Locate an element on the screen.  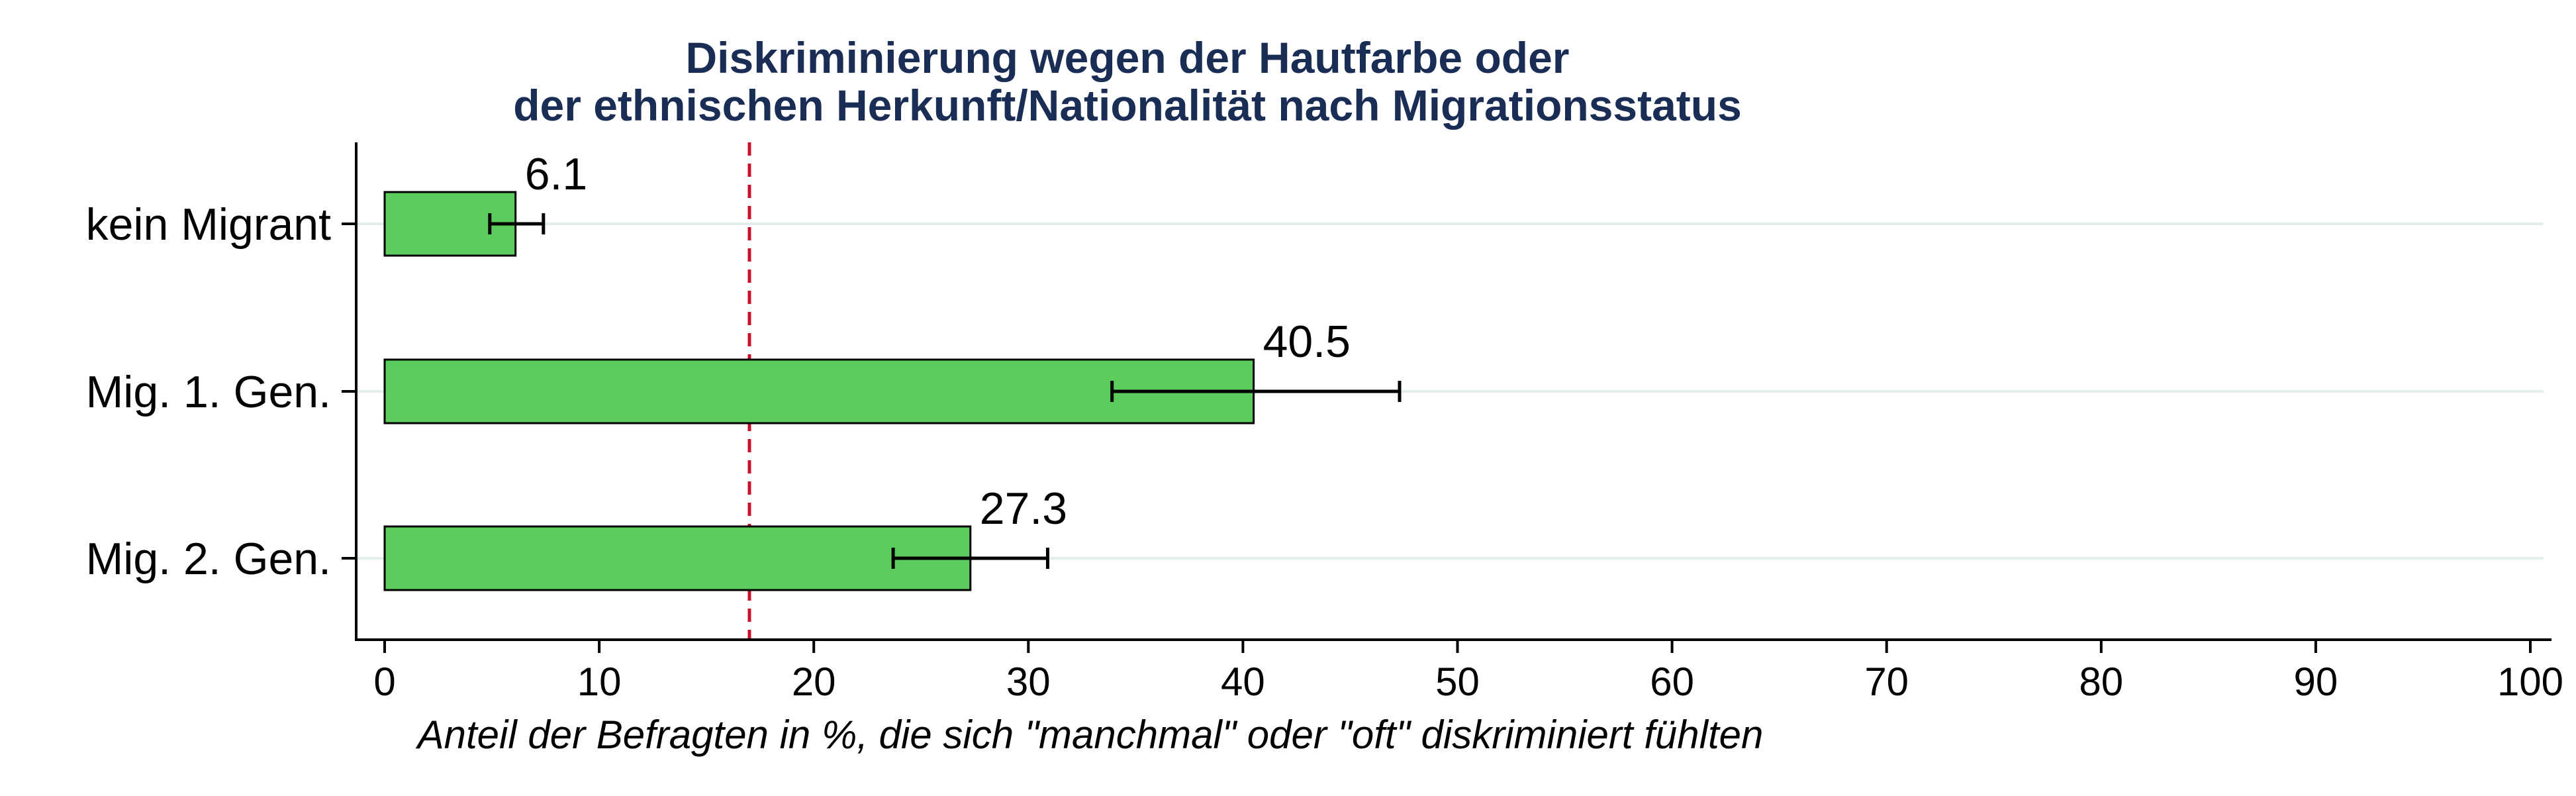
value-label-0: 6.1 is located at coordinates (556, 174).